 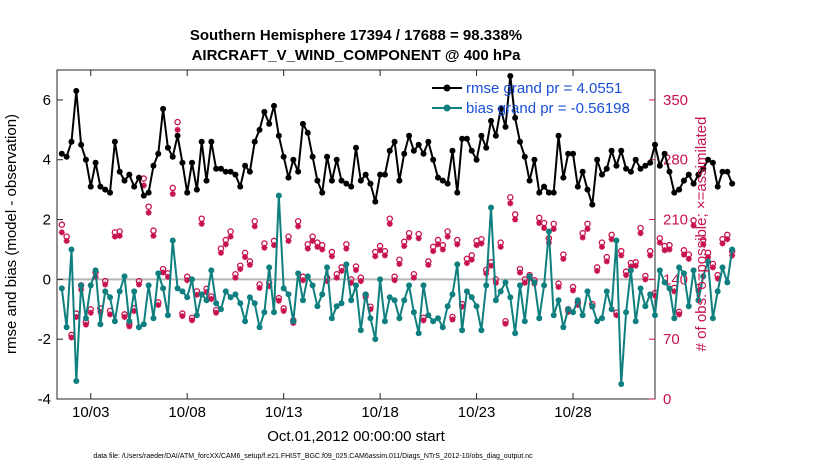 I want to click on y-tick-label-left: 2, so click(x=47, y=220).